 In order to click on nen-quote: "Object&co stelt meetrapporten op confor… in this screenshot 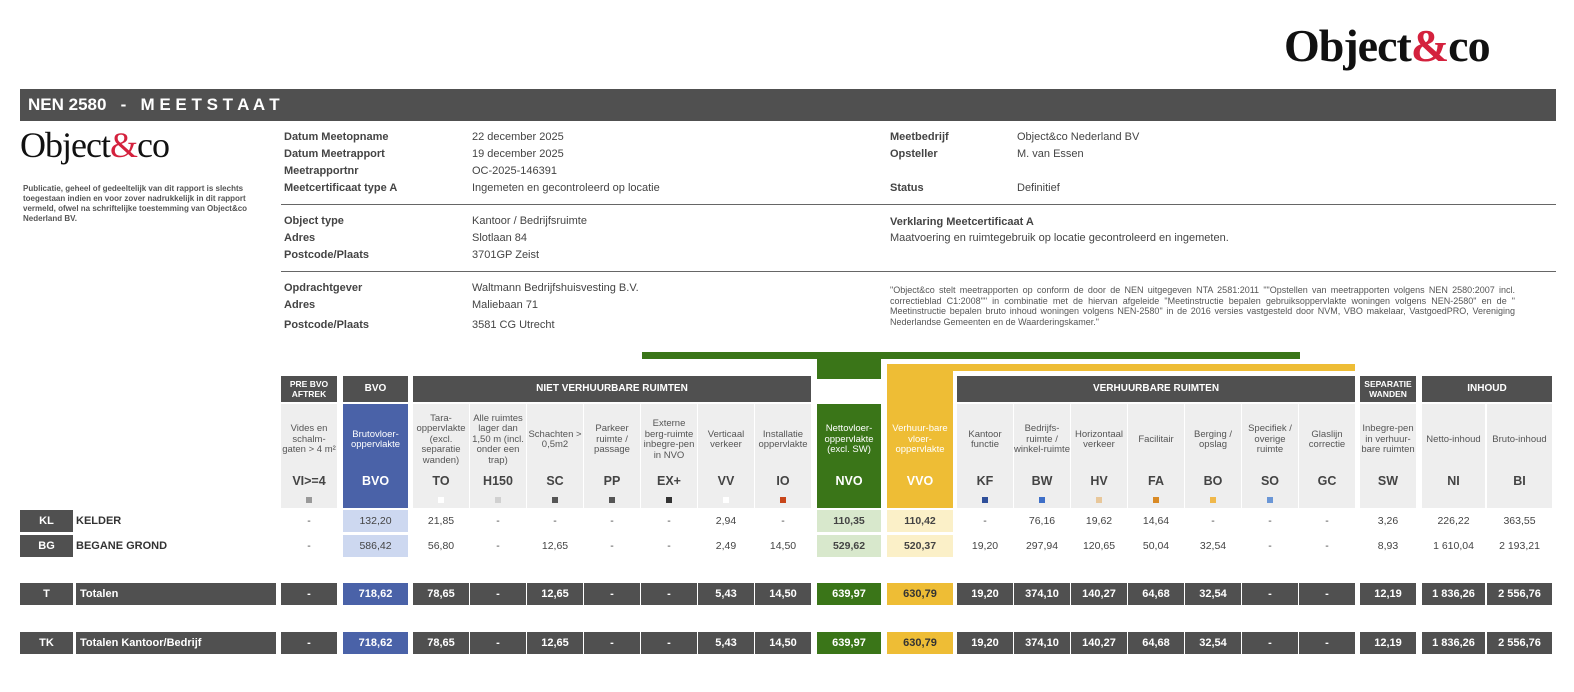, I will do `click(1202, 306)`.